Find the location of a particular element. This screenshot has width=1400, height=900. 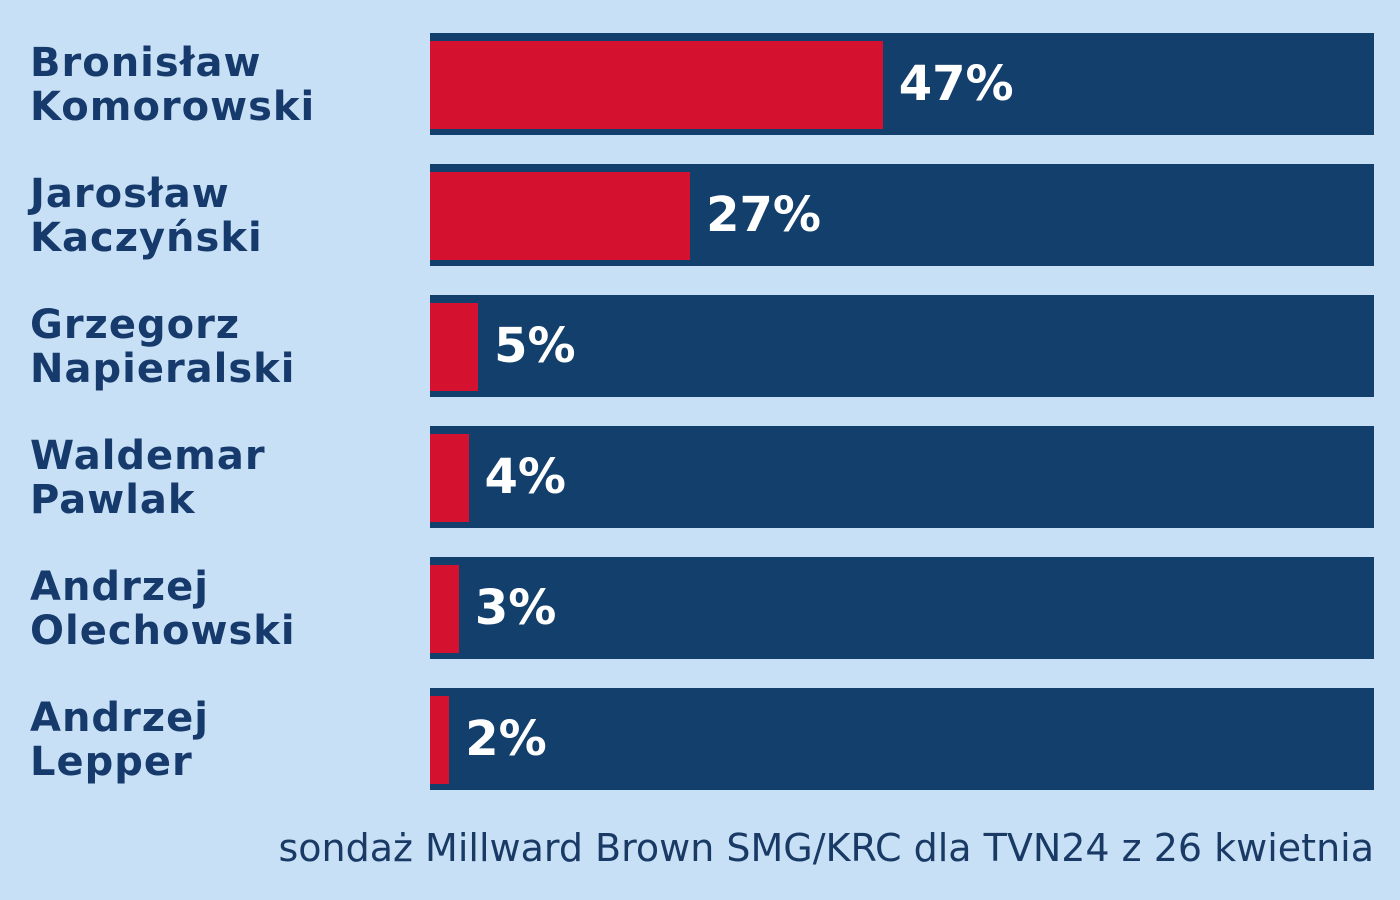

value-label: 3% is located at coordinates (515, 608).